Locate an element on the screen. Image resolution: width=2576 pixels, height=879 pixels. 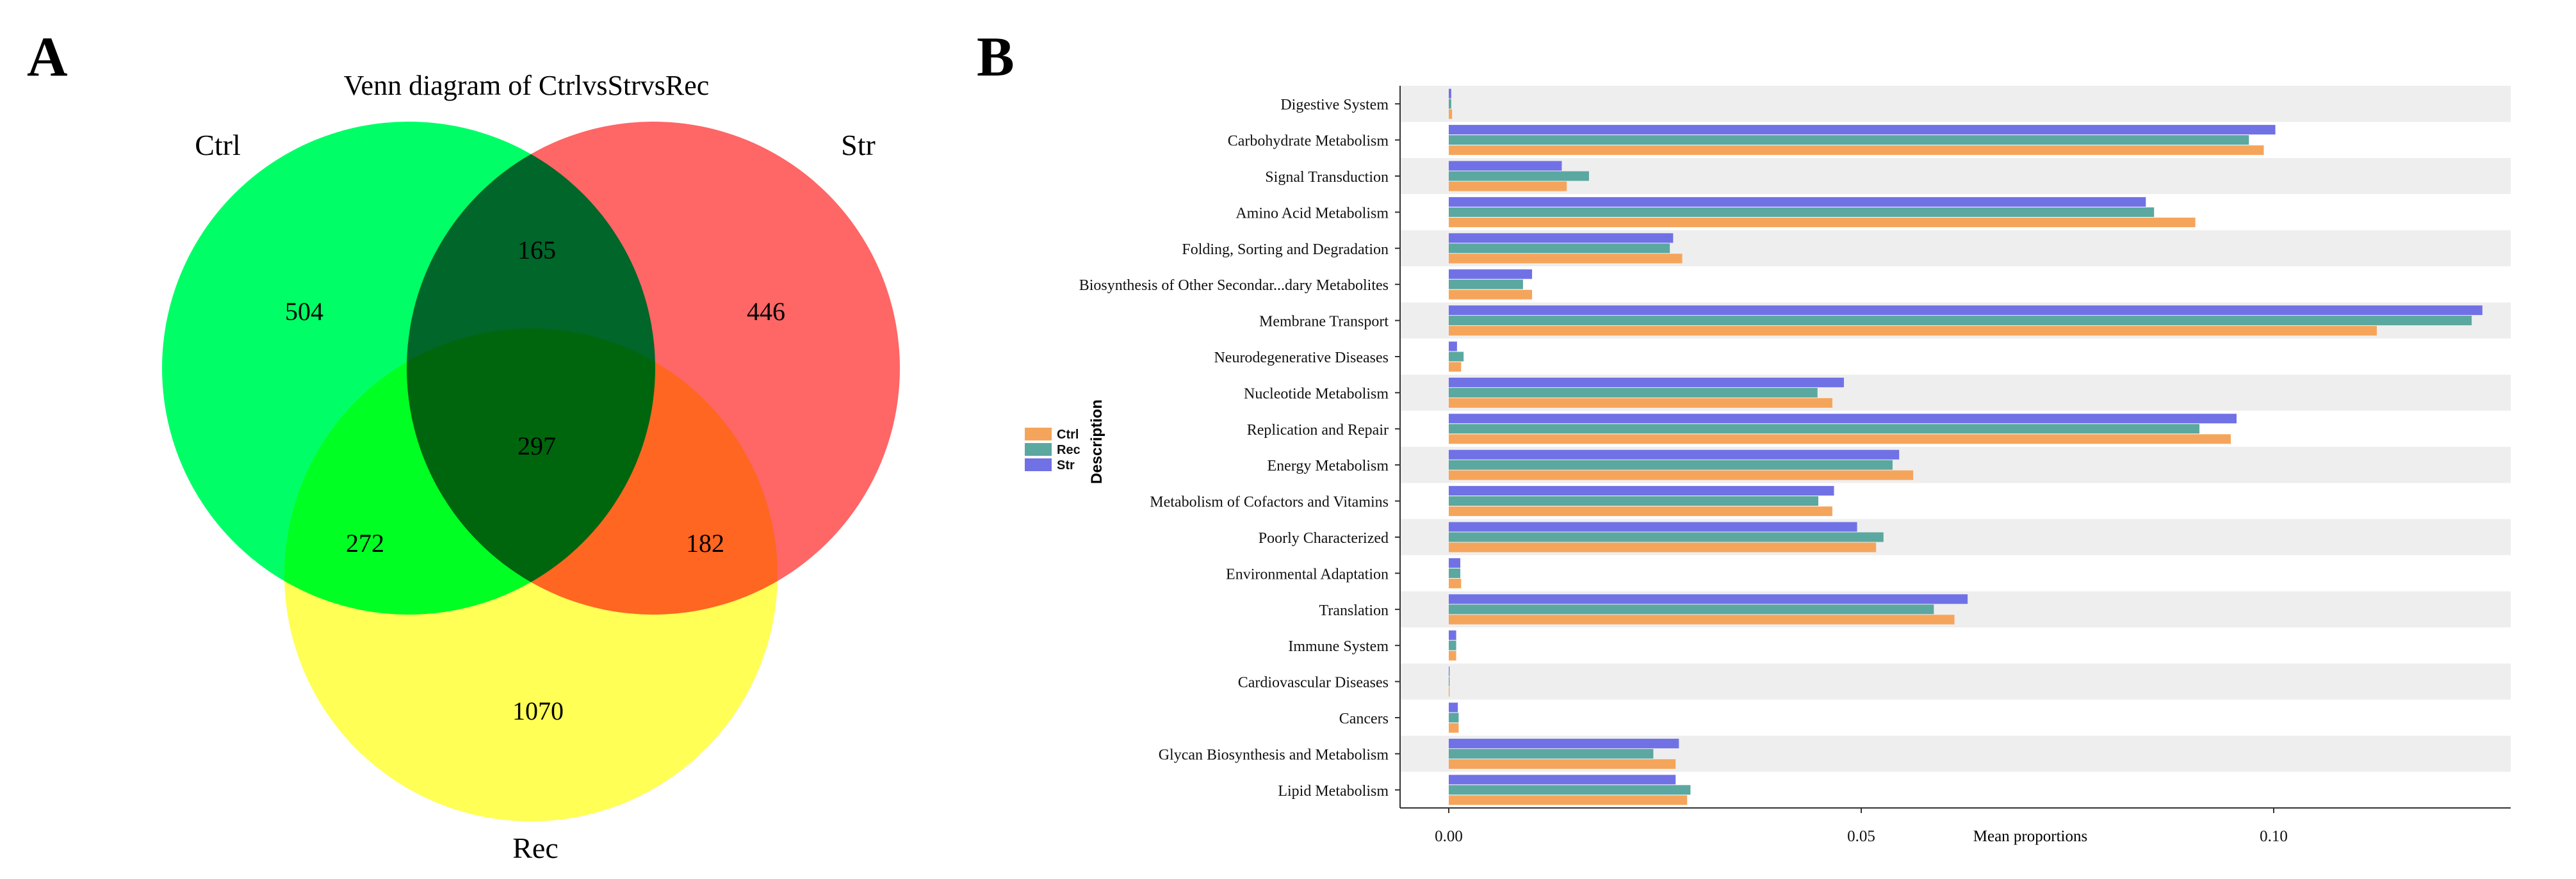
category-label: Signal Transduction is located at coordinates (1327, 177).